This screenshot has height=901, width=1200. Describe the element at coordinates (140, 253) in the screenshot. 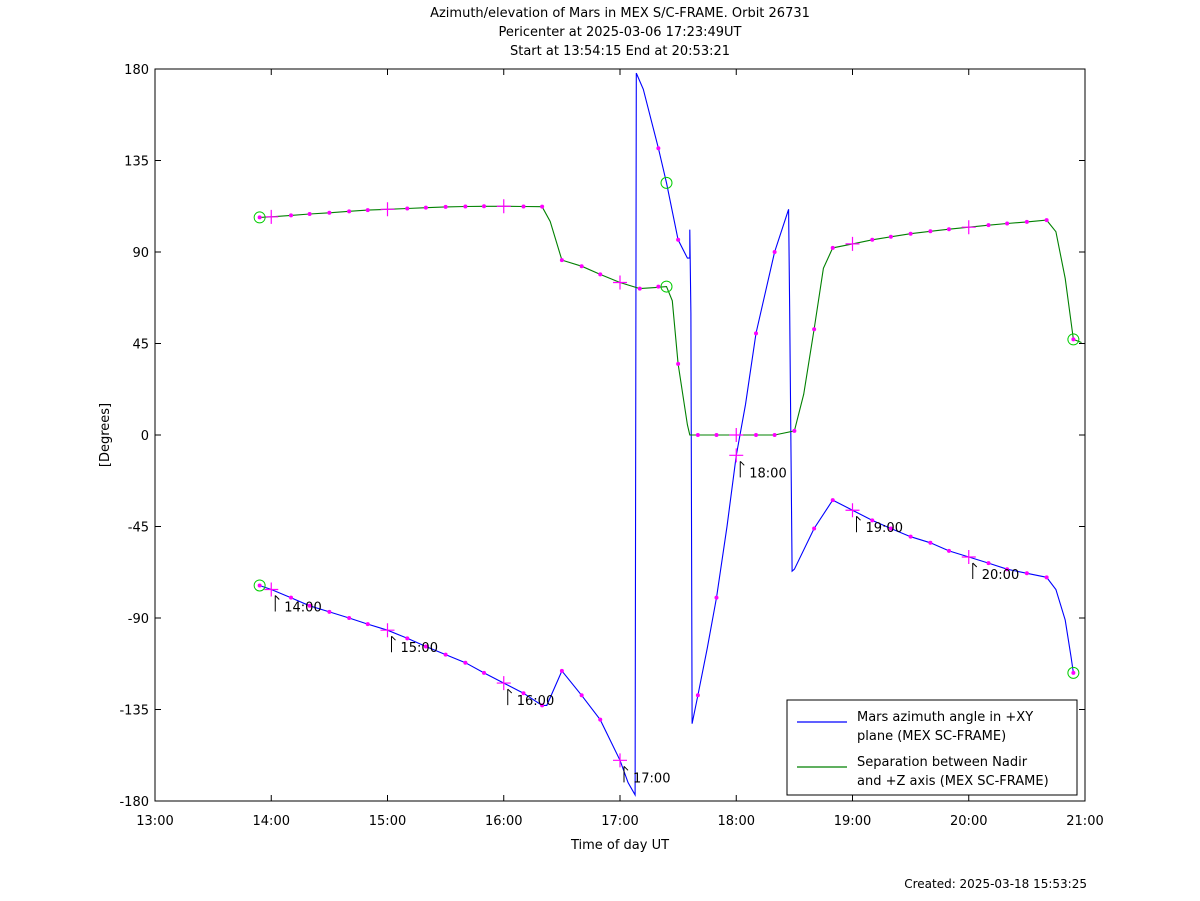

I see `y-tick-label: 90` at that location.